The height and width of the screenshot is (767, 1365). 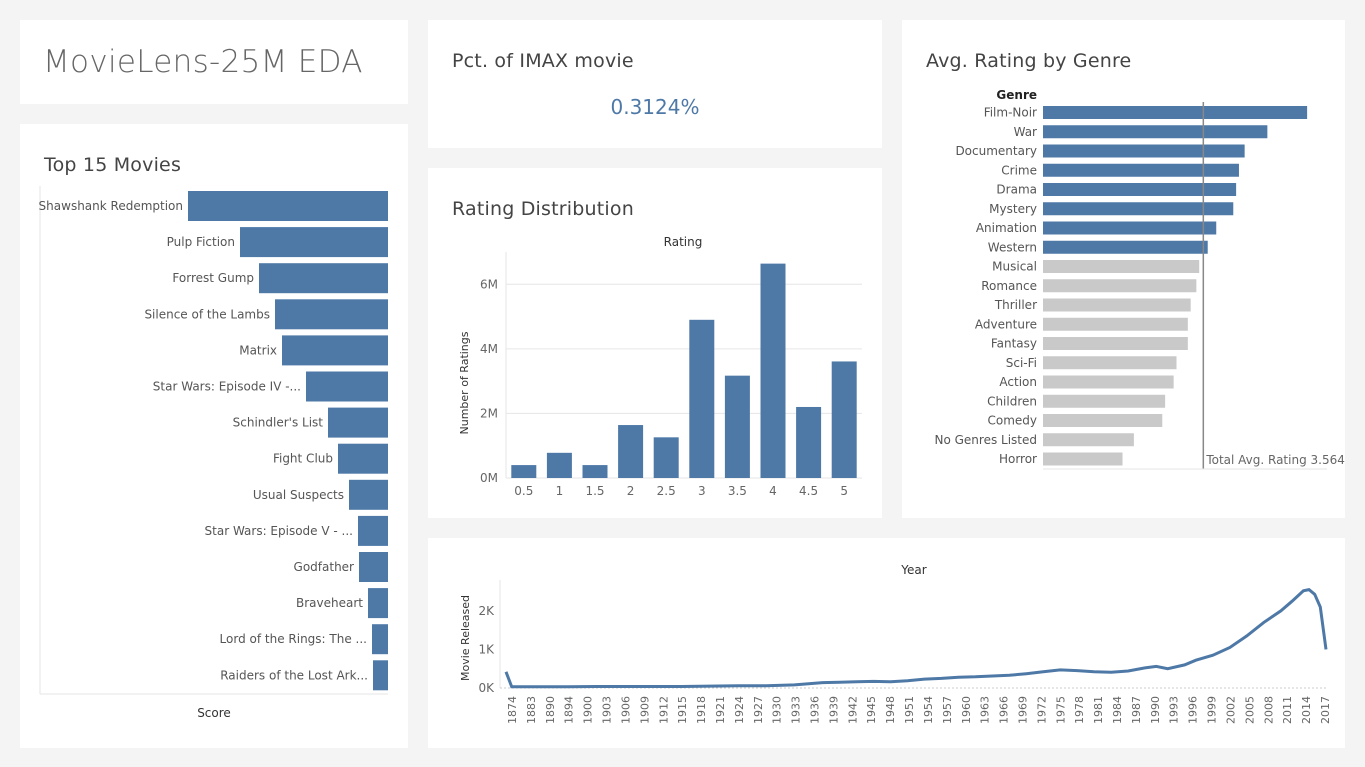 What do you see at coordinates (890, 710) in the screenshot?
I see `year-xtick-label: 1948` at bounding box center [890, 710].